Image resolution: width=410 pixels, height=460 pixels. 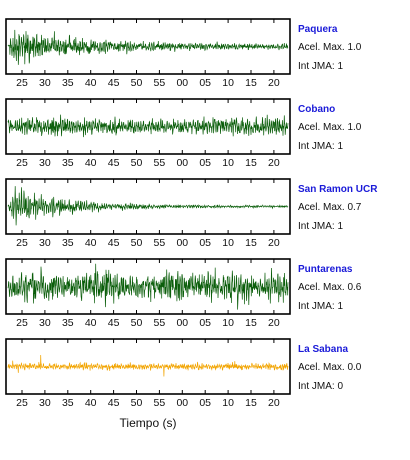 I want to click on panel-paquera: 25 30 35 40 45 50 55 00 05 10 15 20, so click(x=148, y=53).